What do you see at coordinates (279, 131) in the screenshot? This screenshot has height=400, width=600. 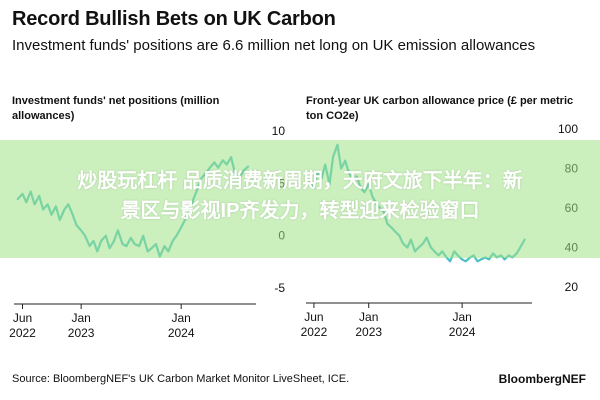 I see `left-y-tick-label-0: 10` at bounding box center [279, 131].